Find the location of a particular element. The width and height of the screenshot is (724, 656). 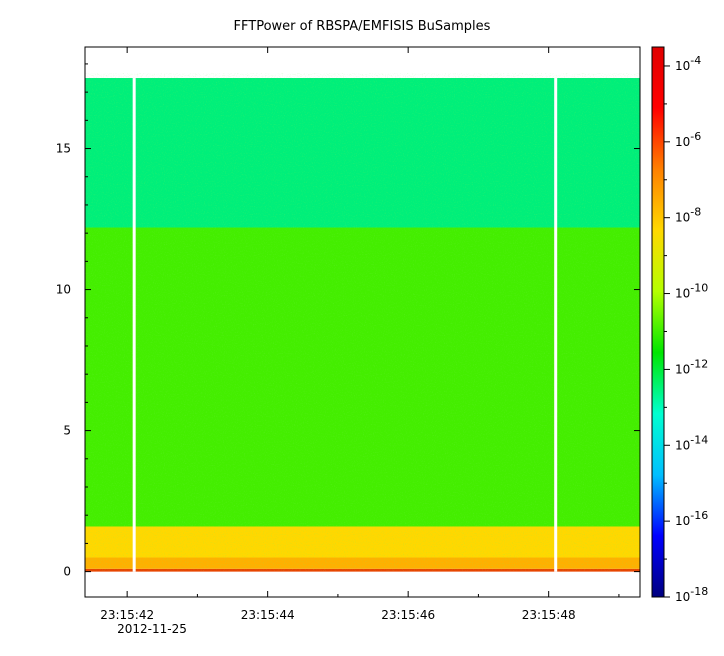

y-tick-label: 10 is located at coordinates (63, 290).